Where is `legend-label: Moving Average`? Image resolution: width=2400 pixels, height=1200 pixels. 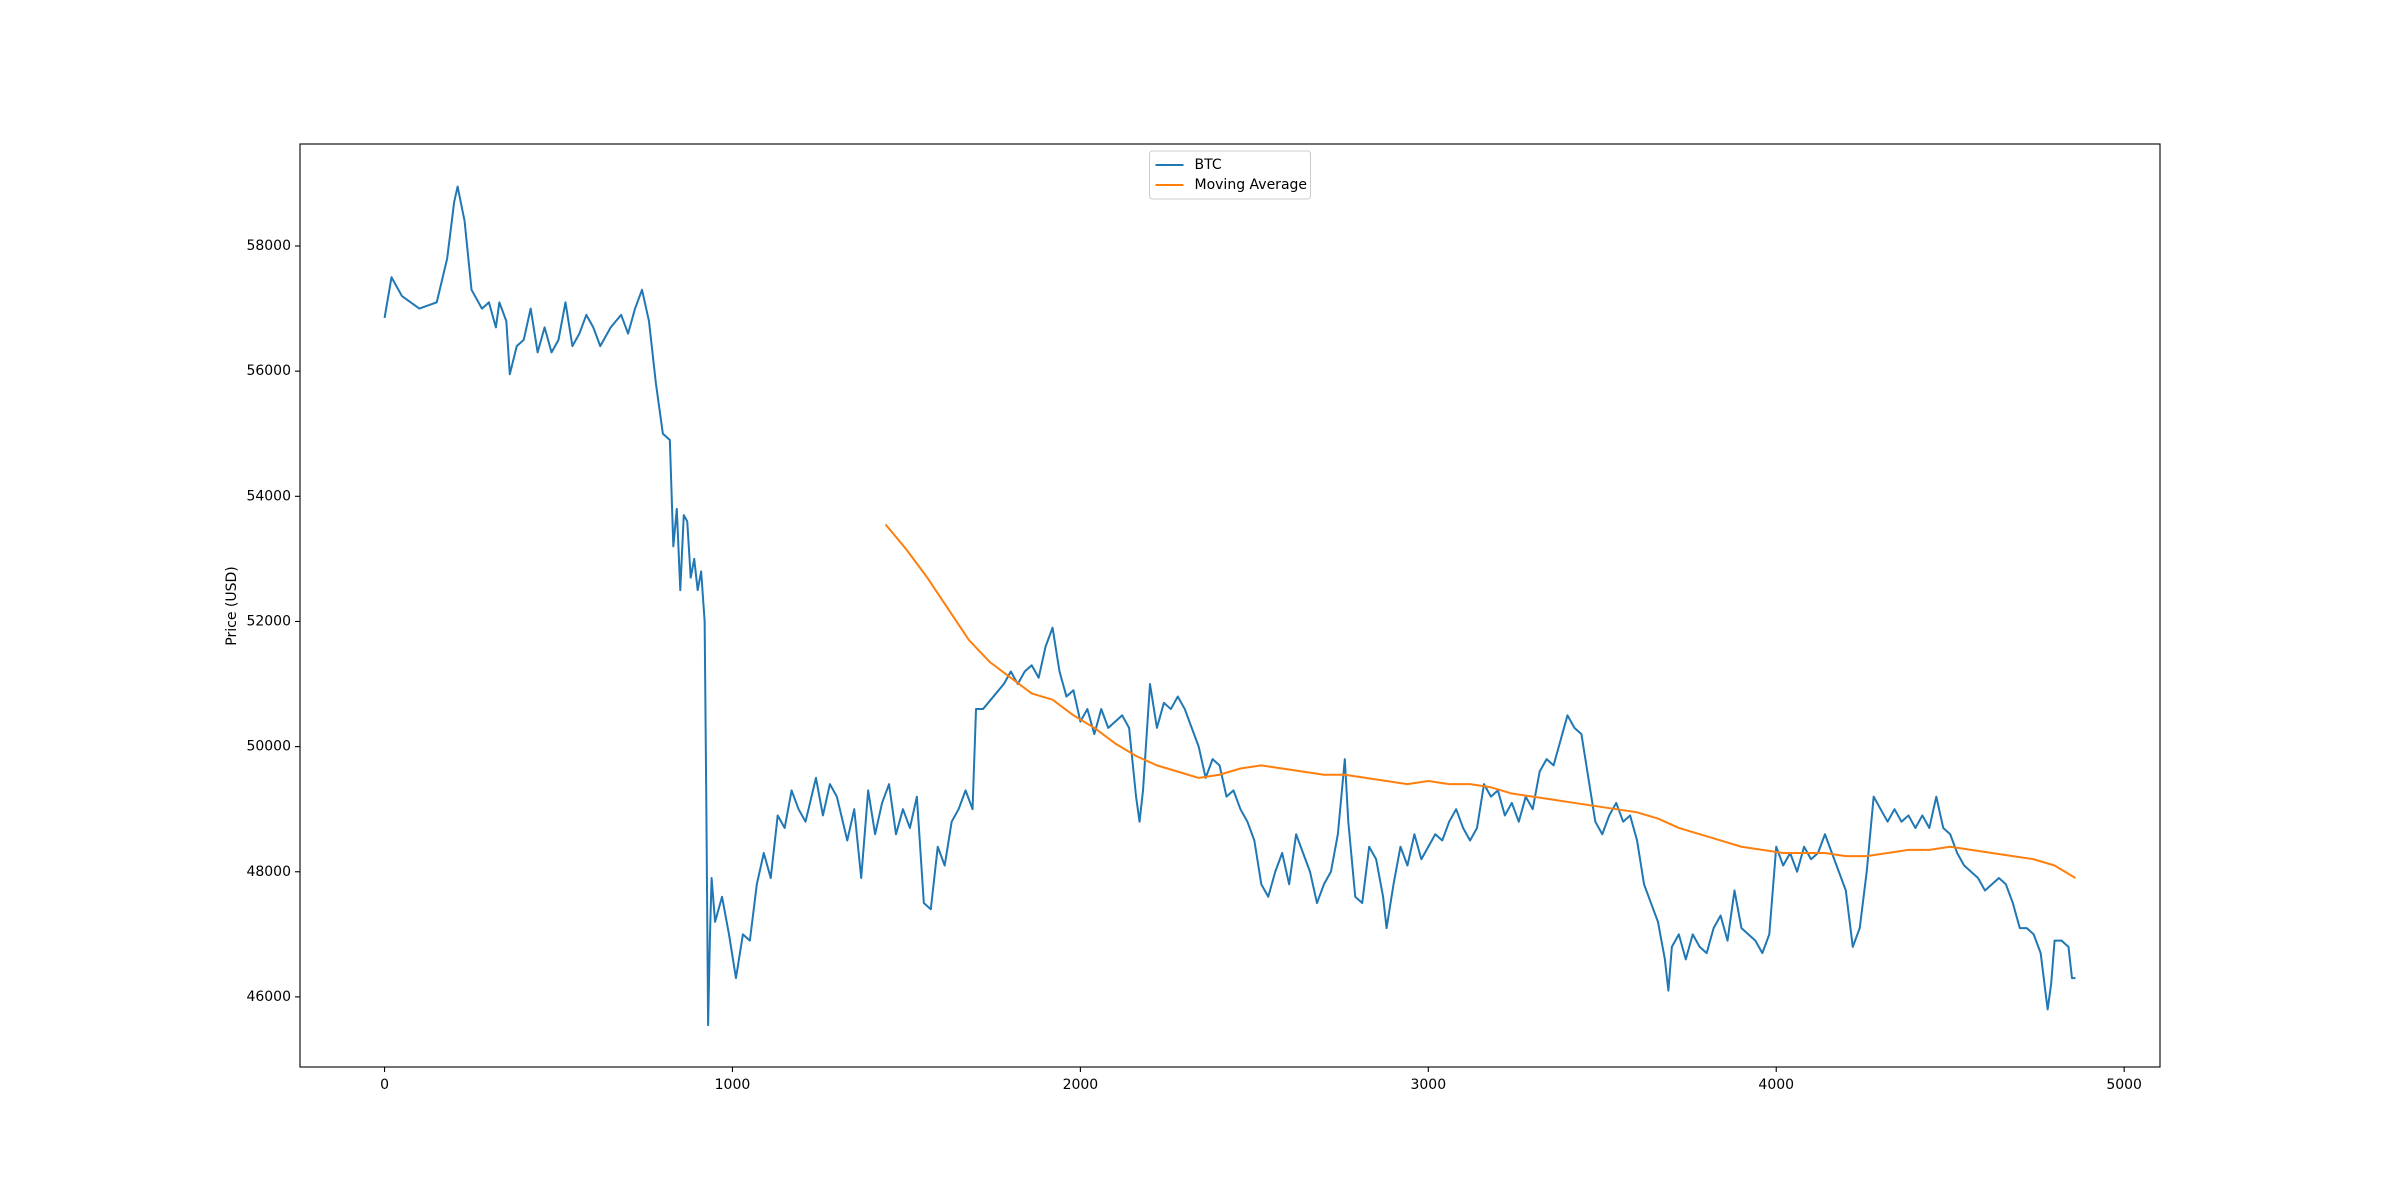 legend-label: Moving Average is located at coordinates (1251, 185).